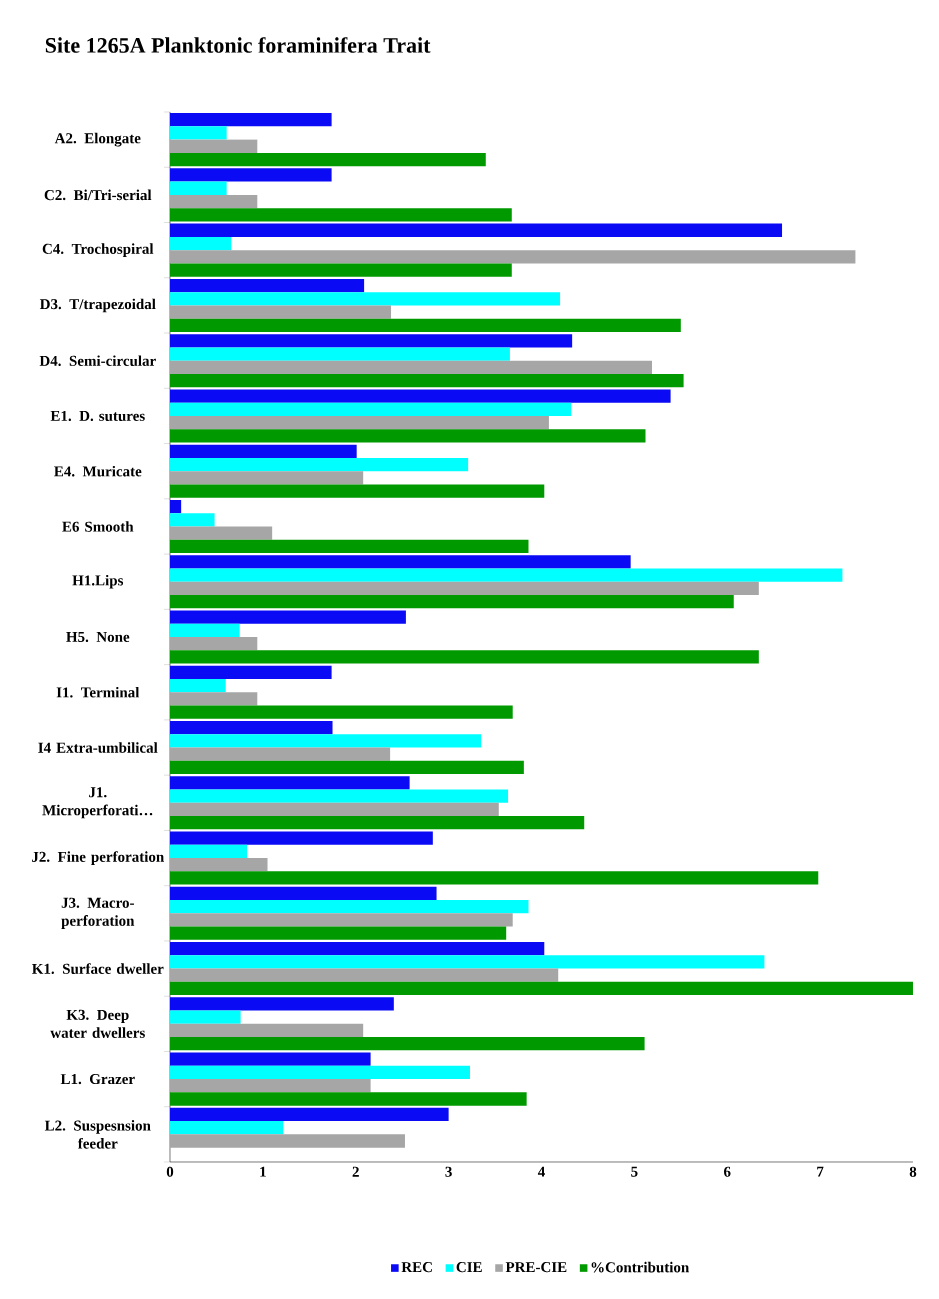 This screenshot has width=939, height=1299. Describe the element at coordinates (98, 581) in the screenshot. I see `y-tick-label: H1.Lips` at that location.